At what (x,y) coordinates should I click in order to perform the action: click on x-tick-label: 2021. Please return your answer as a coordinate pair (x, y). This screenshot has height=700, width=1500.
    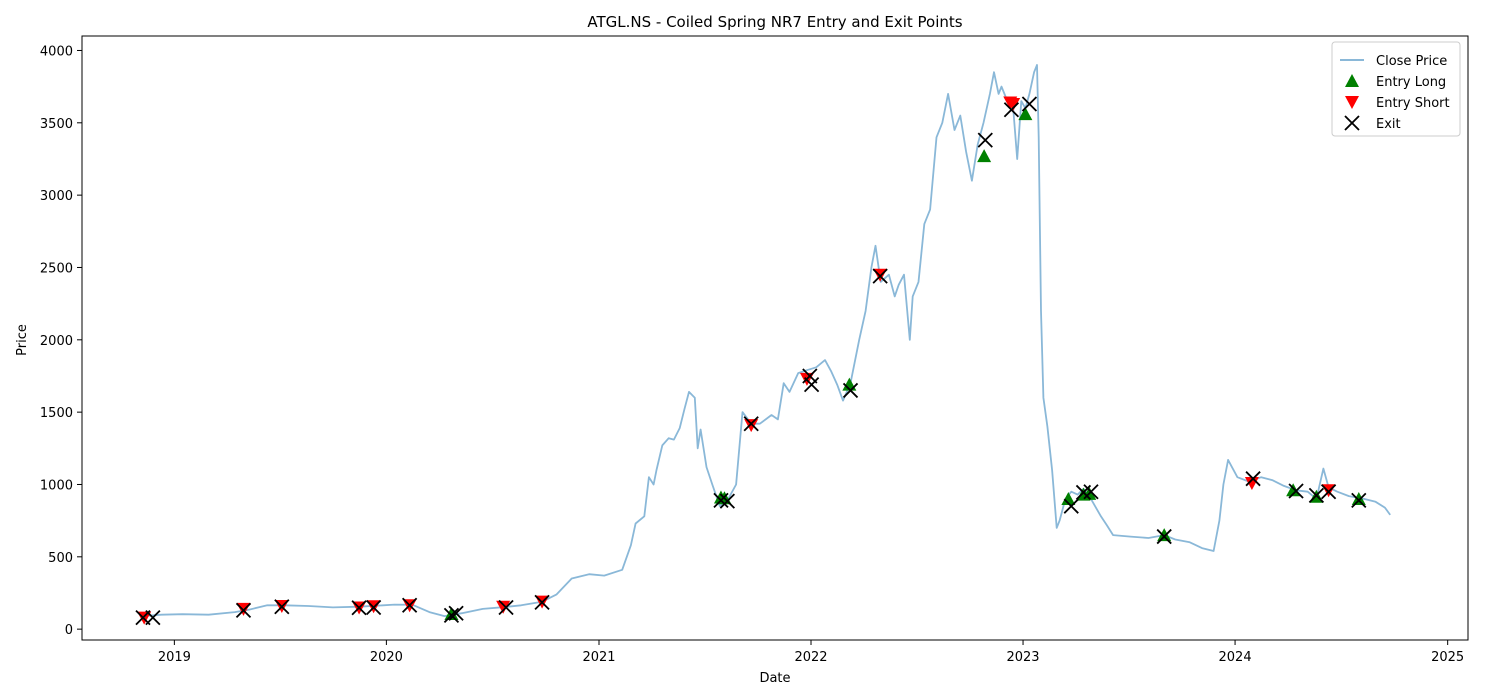
    Looking at the image, I should click on (598, 657).